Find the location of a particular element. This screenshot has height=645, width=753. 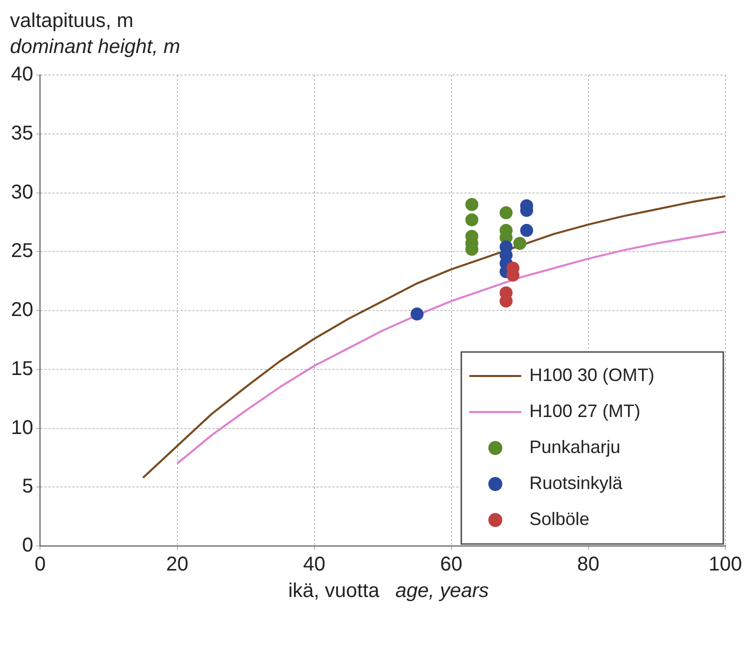

x-tick-label: 100 is located at coordinates (725, 565).